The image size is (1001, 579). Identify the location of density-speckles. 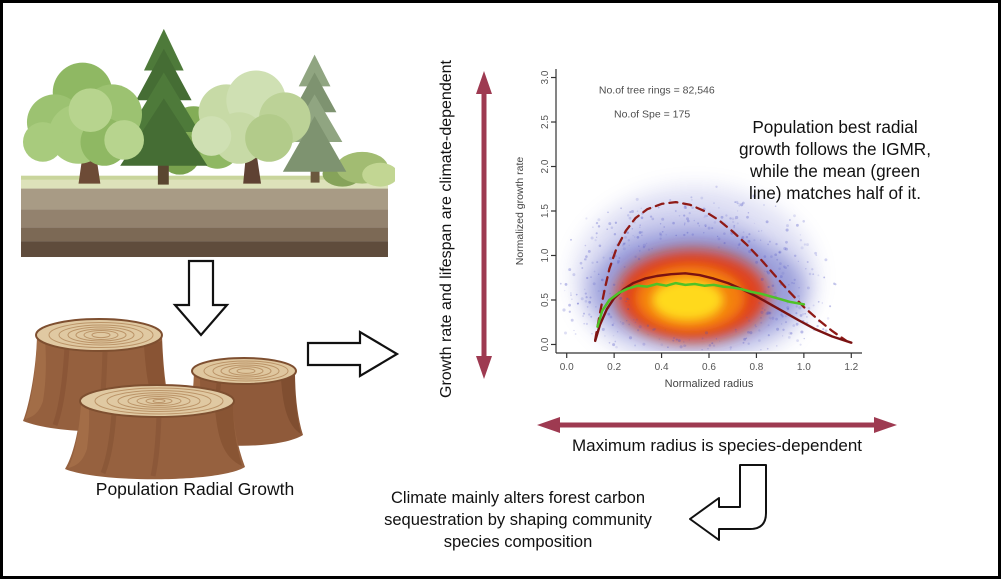
(698, 268).